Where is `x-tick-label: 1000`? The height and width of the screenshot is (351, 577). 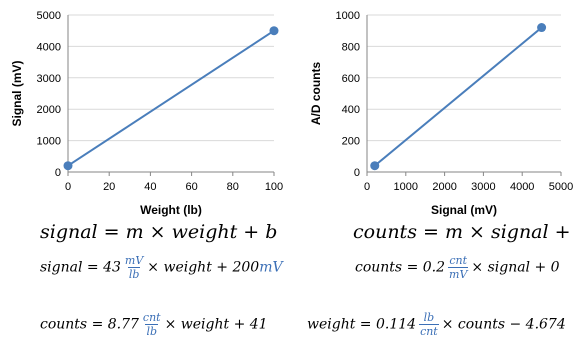
x-tick-label: 1000 is located at coordinates (406, 187).